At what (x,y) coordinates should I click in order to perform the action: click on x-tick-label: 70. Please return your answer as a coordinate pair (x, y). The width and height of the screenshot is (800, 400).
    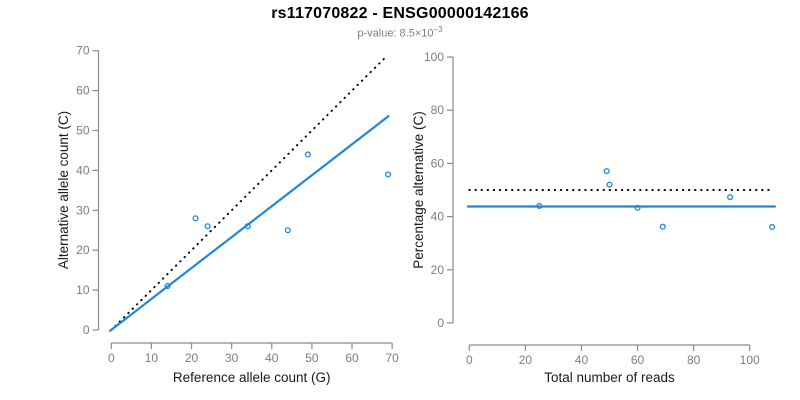
    Looking at the image, I should click on (392, 358).